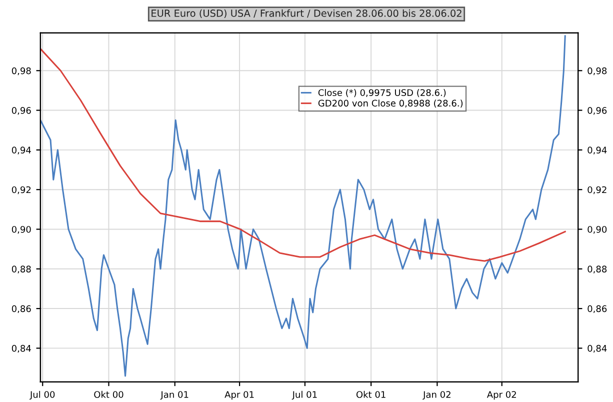 This screenshot has width=613, height=402. I want to click on y-tick-label: 0,86, so click(21, 309).